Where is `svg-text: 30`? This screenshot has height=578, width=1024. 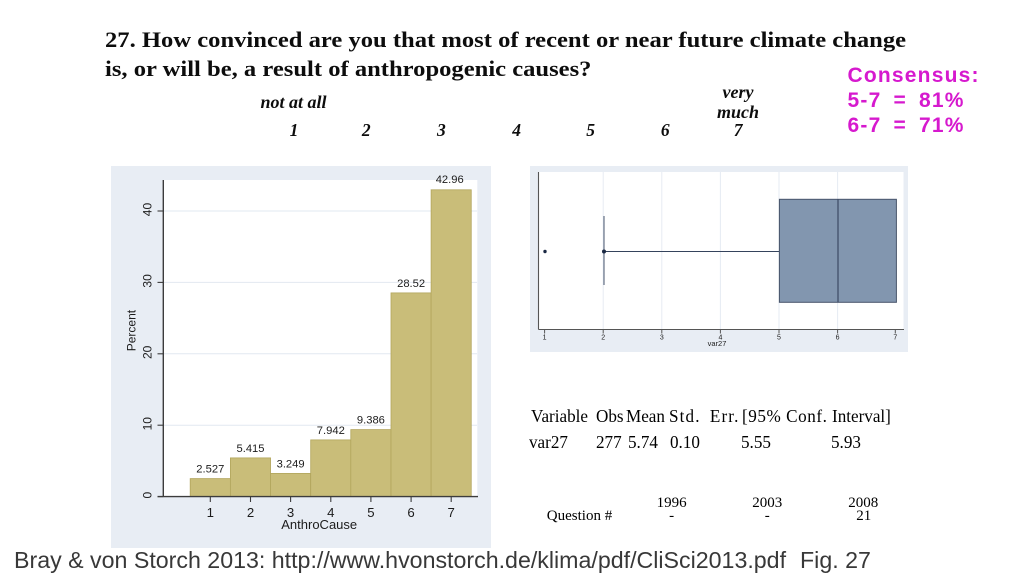
svg-text: 30 is located at coordinates (148, 281).